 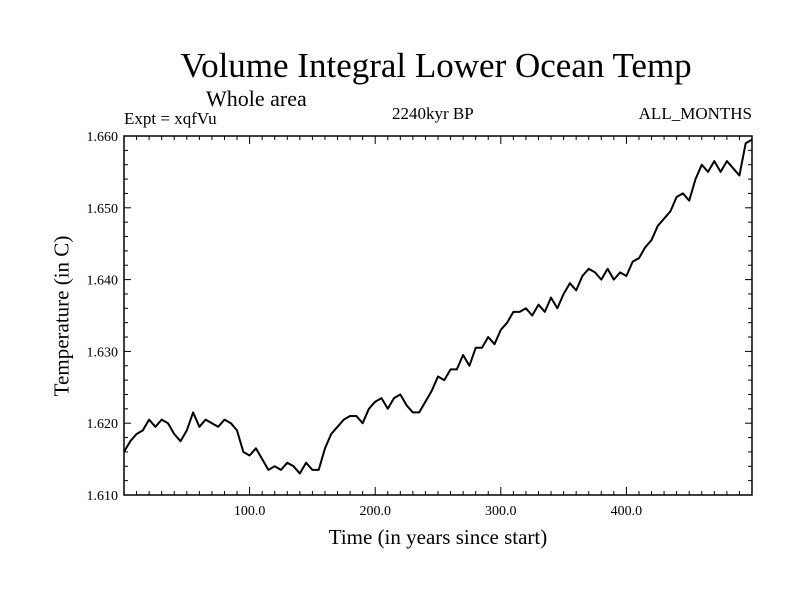 What do you see at coordinates (103, 496) in the screenshot?
I see `y-tick-label: 1.610` at bounding box center [103, 496].